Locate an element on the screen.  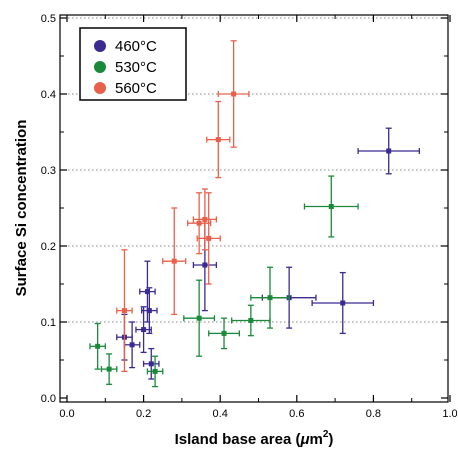
x-axis-unit-mu: μ is located at coordinates (304, 439).